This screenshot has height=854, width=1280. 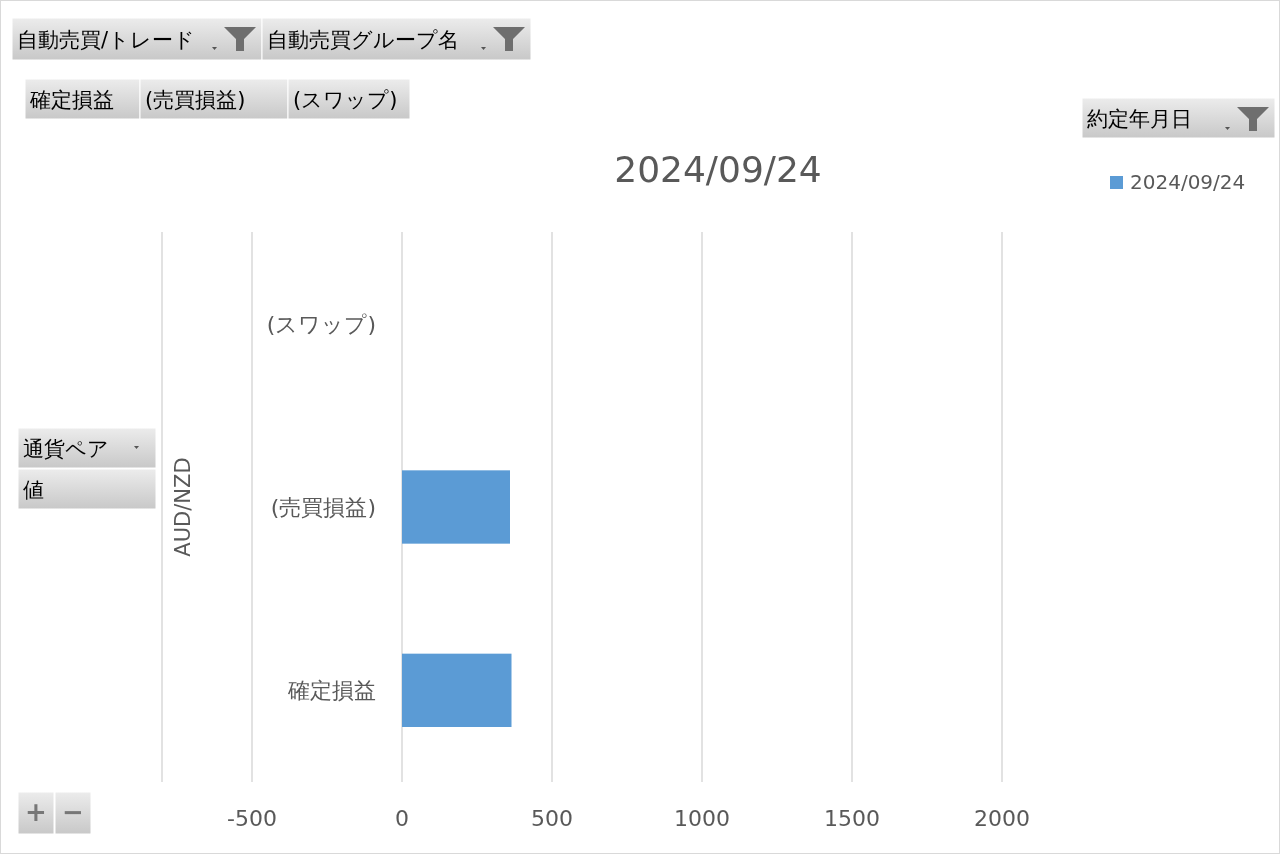 What do you see at coordinates (1188, 182) in the screenshot?
I see `legend-label: 2024/09/24` at bounding box center [1188, 182].